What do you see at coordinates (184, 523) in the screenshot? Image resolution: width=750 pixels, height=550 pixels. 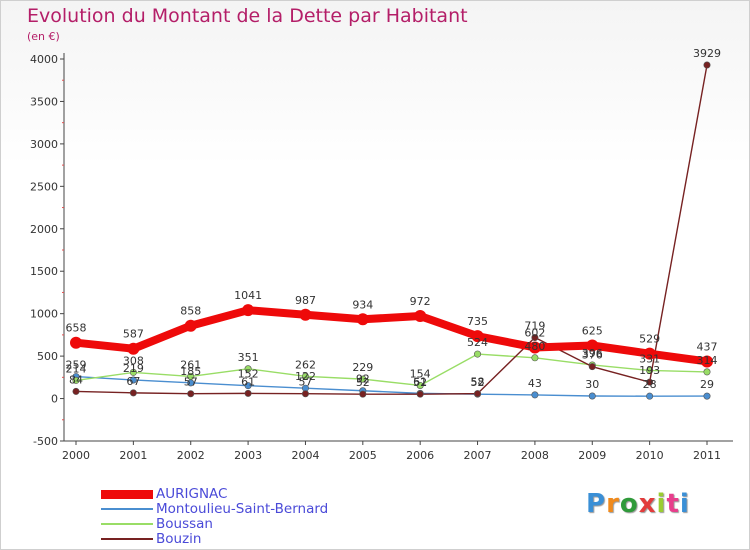 I see `legend-label-boussan: Boussan` at bounding box center [184, 523].